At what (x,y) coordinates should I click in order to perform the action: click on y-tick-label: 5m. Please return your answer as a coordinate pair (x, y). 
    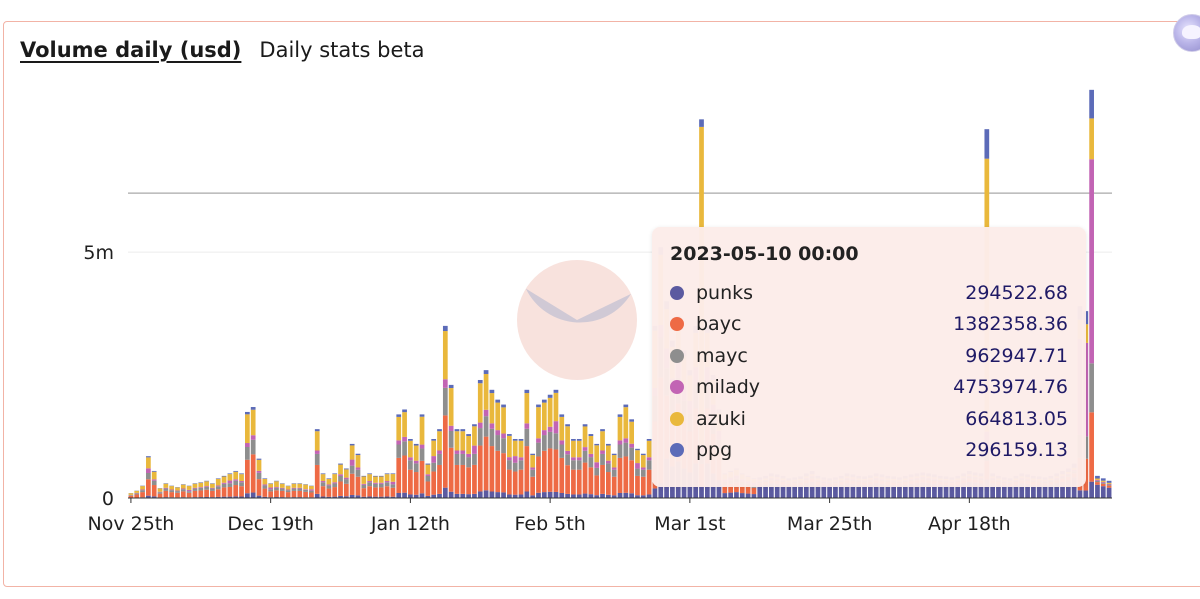
    Looking at the image, I should click on (98, 253).